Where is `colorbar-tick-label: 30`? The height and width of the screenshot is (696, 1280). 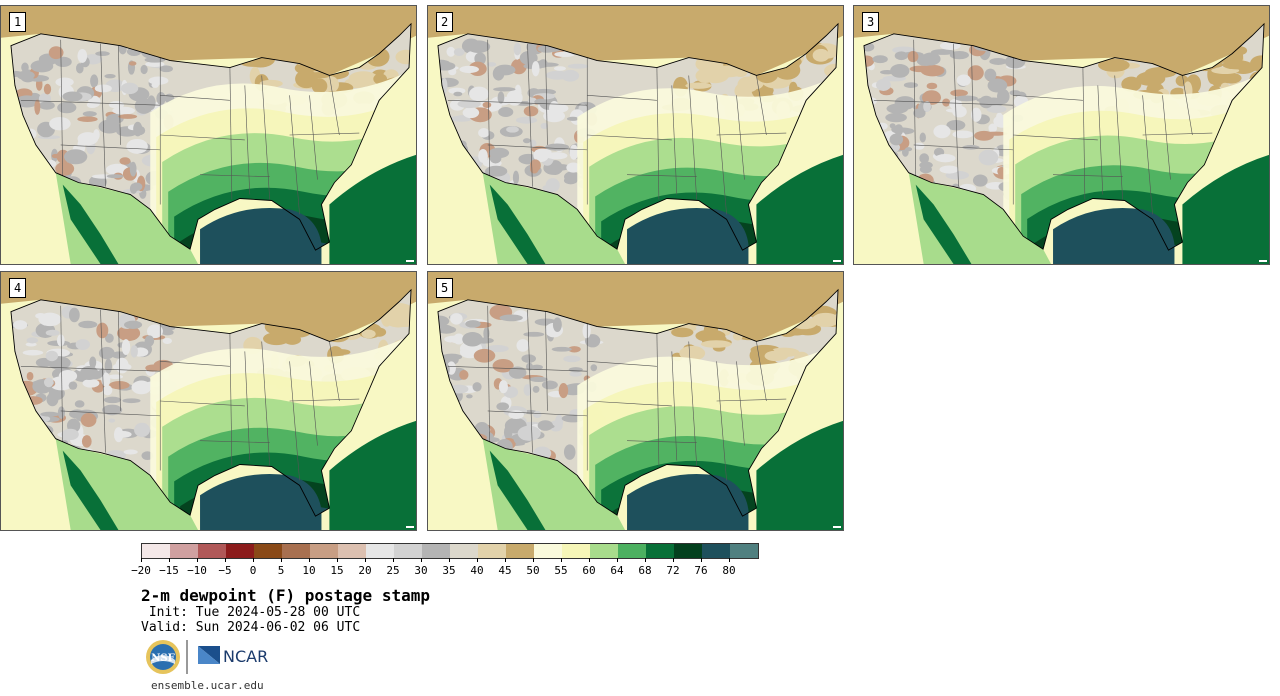 colorbar-tick-label: 30 is located at coordinates (421, 570).